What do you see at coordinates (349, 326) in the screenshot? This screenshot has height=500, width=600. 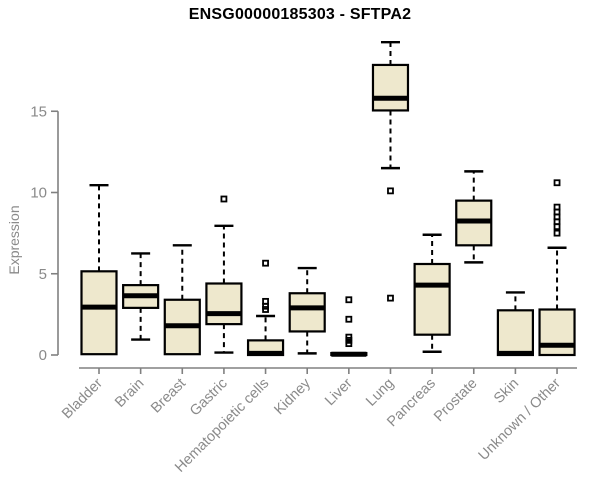 I see `box-liver` at bounding box center [349, 326].